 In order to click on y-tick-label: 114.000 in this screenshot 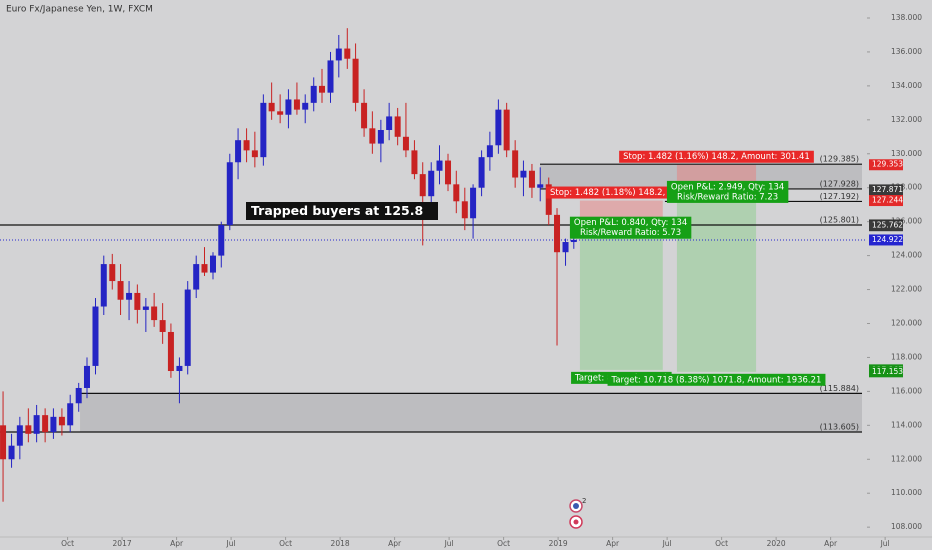, I will do `click(906, 424)`.